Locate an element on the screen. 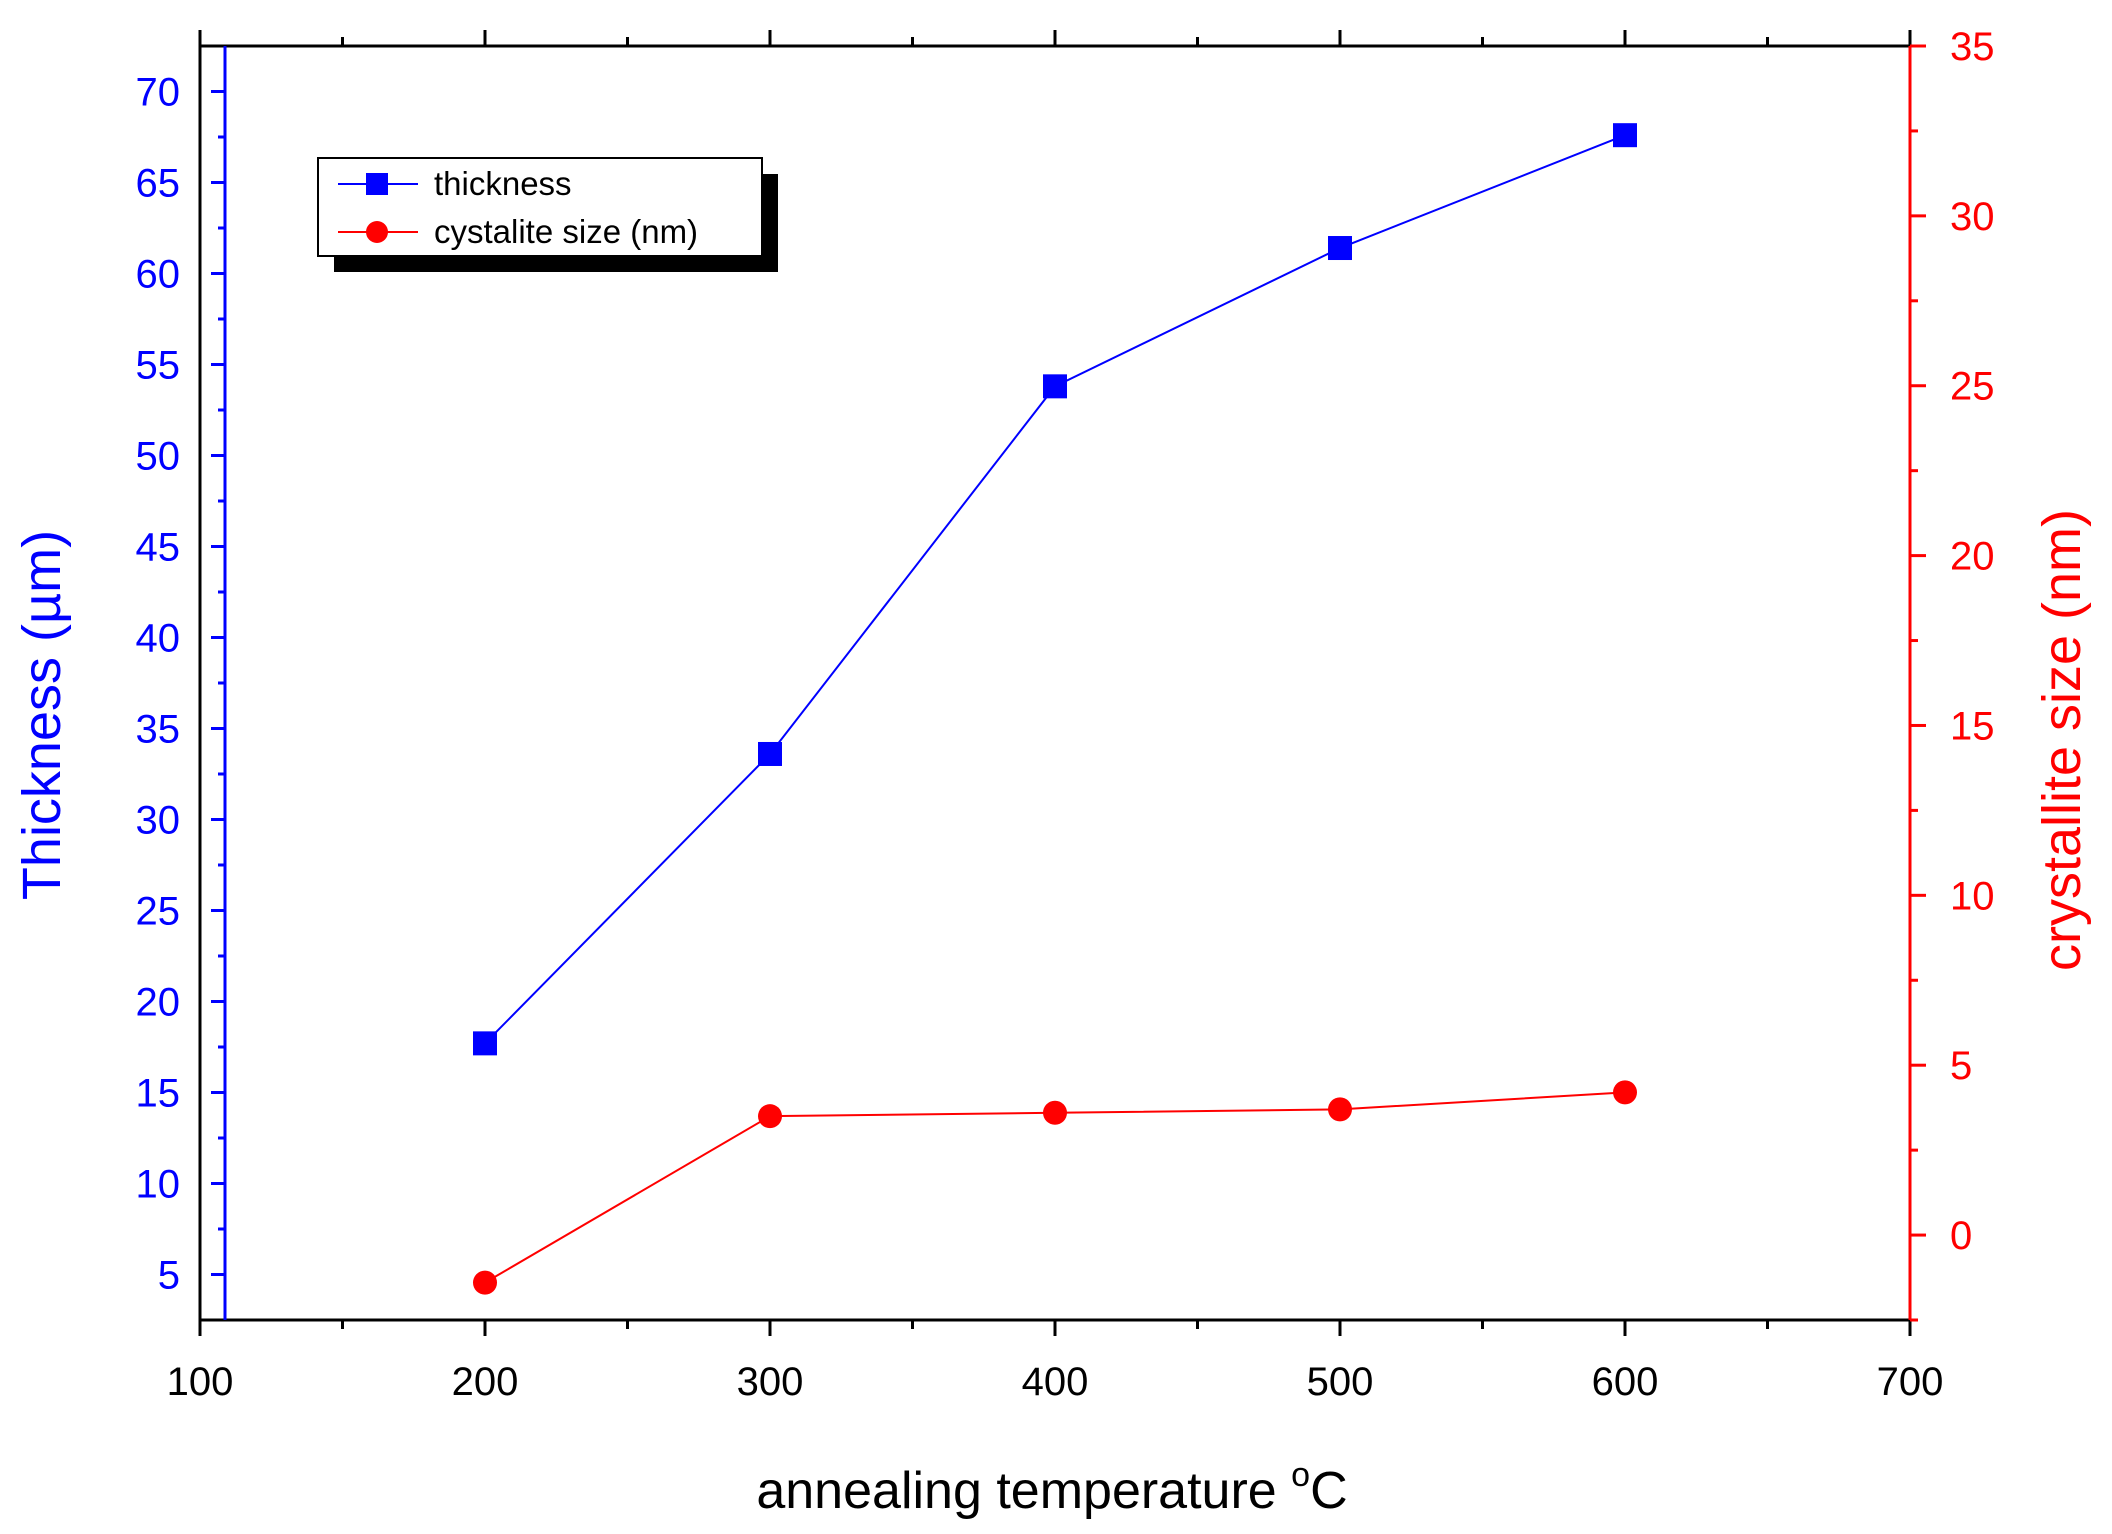 This screenshot has height=1534, width=2112. y-left-tick-label: 15 is located at coordinates (158, 1094).